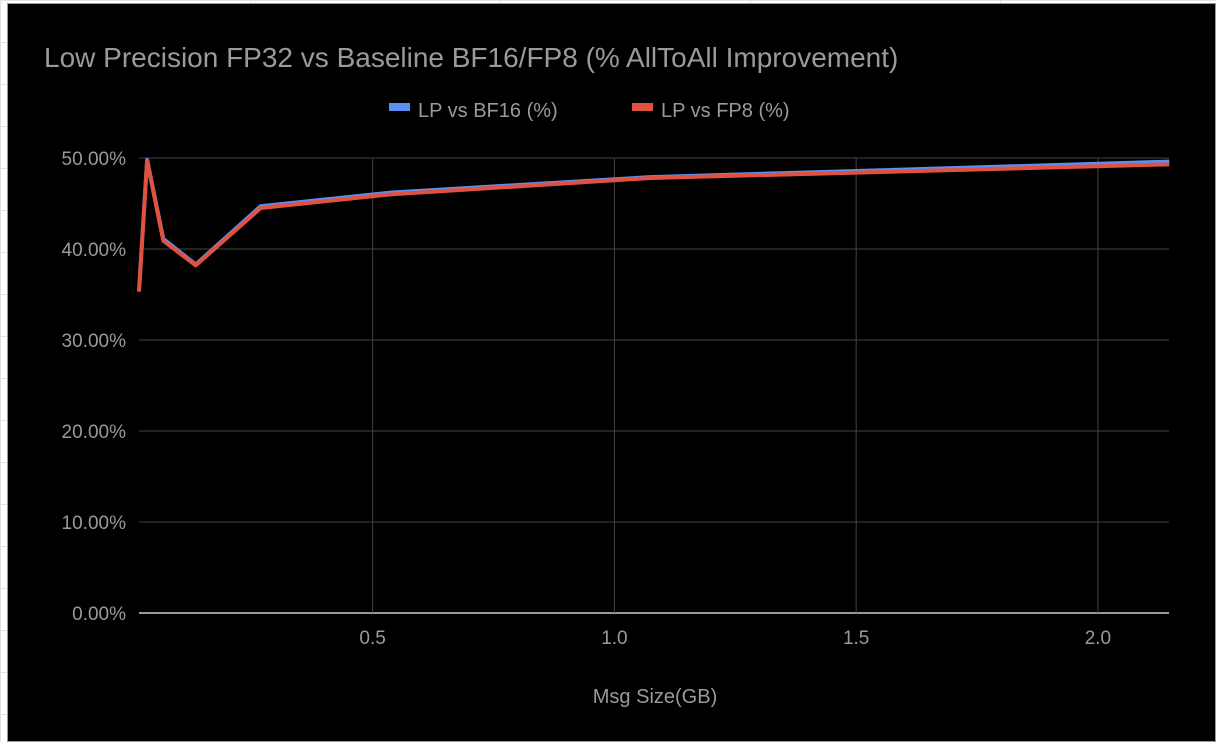  I want to click on x-tick-label: 1.0, so click(614, 638).